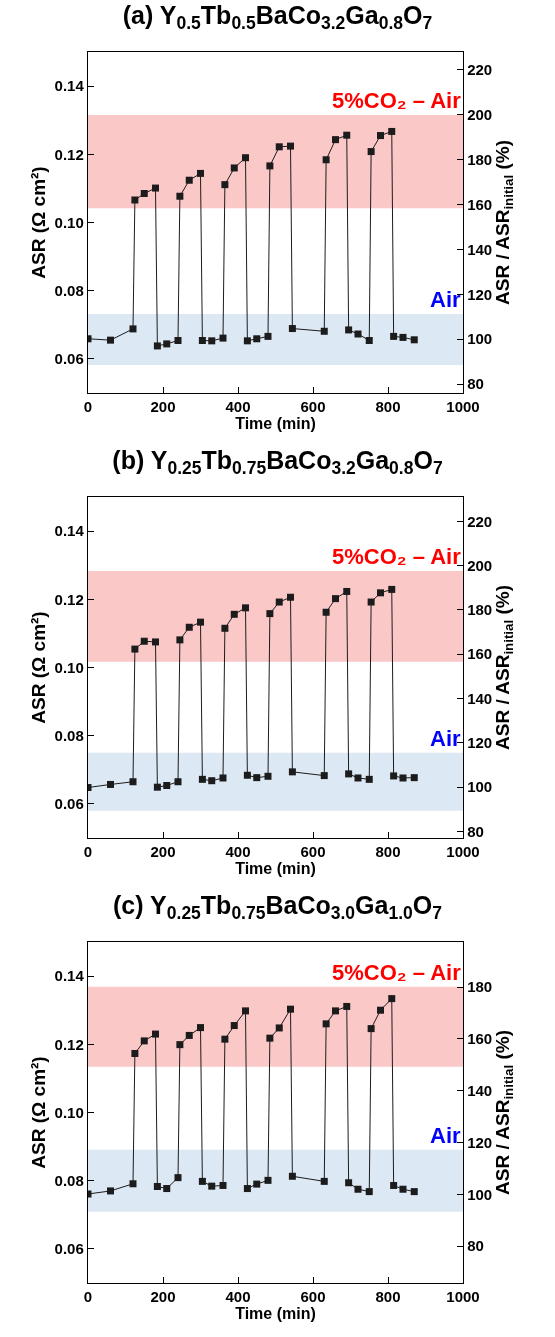 This screenshot has width=555, height=1337. What do you see at coordinates (313, 1297) in the screenshot?
I see `x-tick-label: 600` at bounding box center [313, 1297].